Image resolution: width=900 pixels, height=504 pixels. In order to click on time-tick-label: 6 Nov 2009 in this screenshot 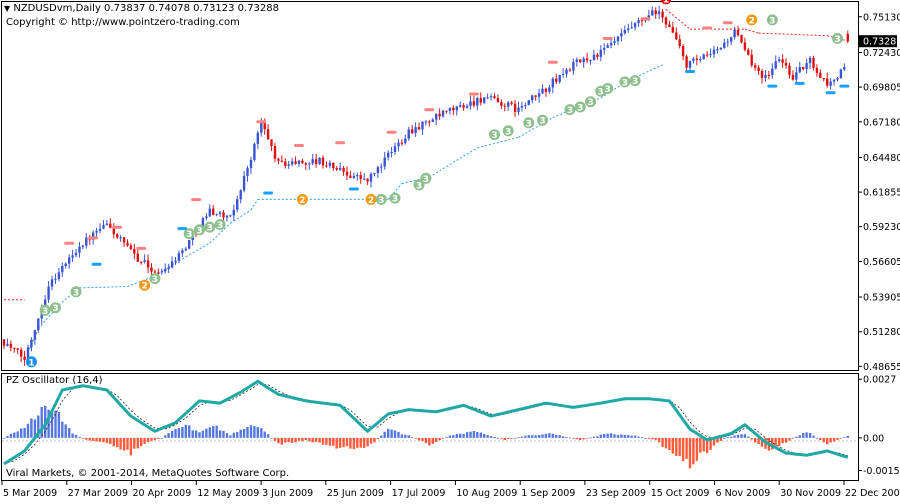, I will do `click(743, 493)`.